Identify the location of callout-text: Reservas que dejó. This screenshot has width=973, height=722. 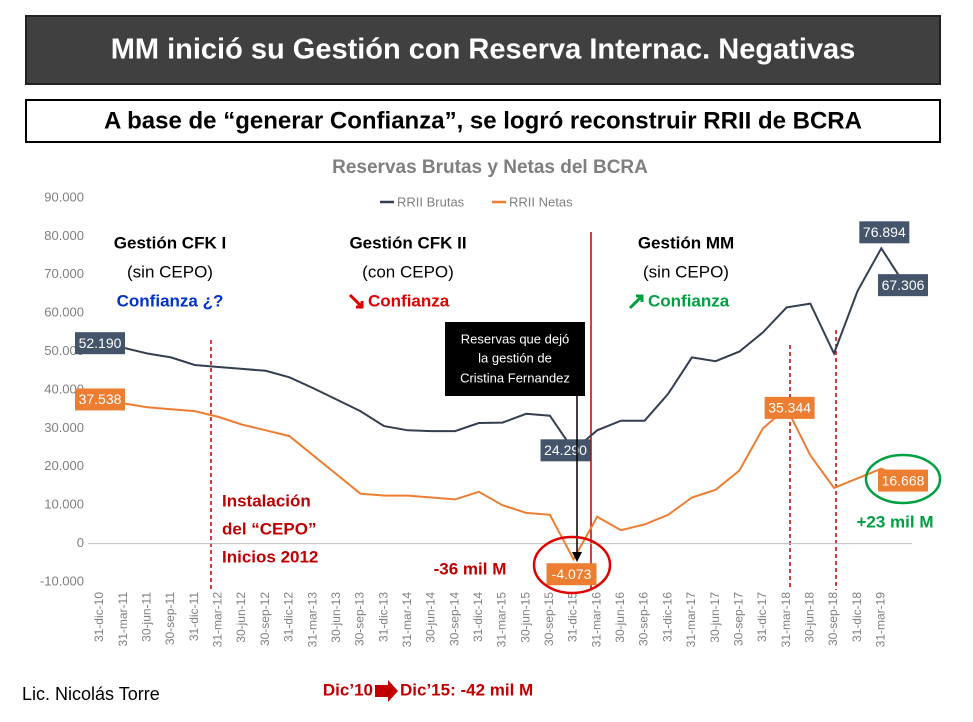
(515, 338).